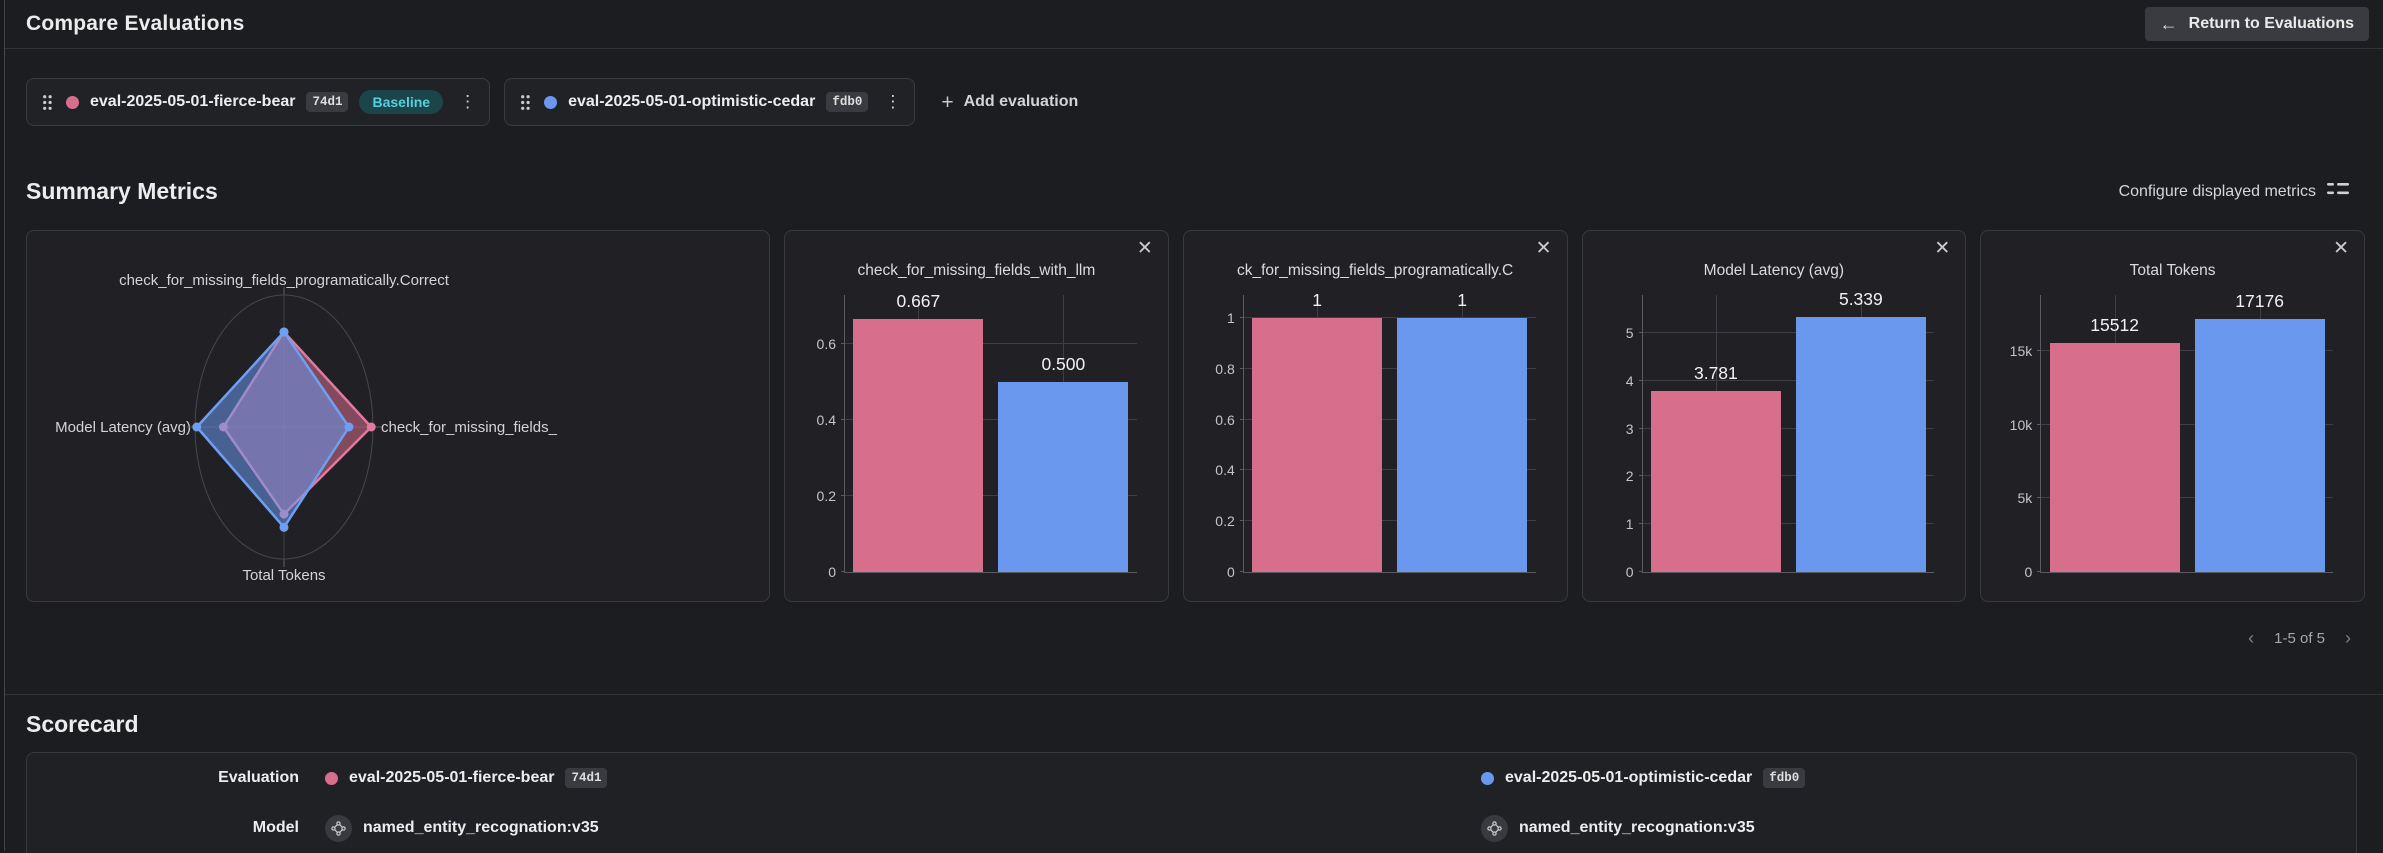 The height and width of the screenshot is (853, 2383). I want to click on window-edge, so click(2, 425).